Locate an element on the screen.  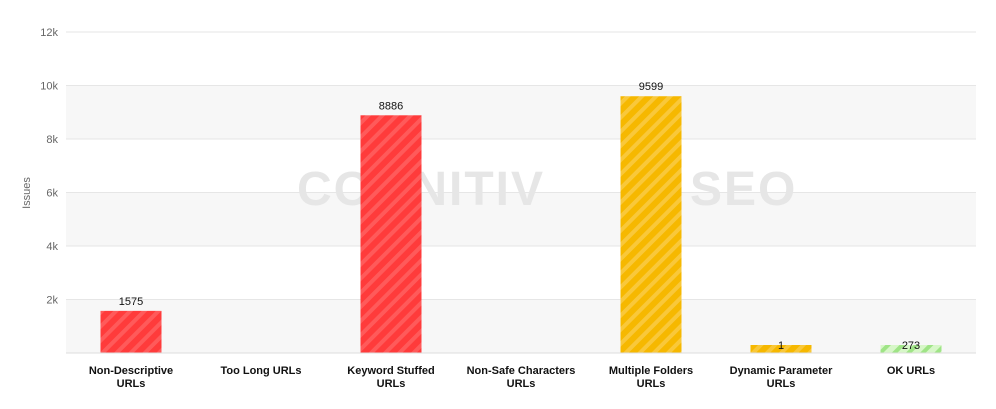
data-label: 8886 is located at coordinates (391, 106).